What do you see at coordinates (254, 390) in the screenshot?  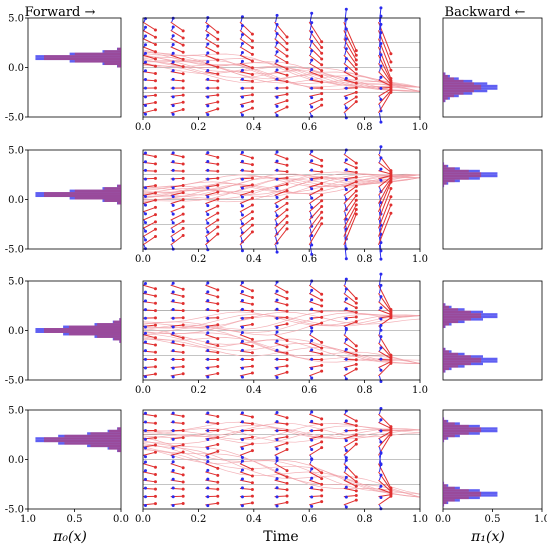 I see `mid-xtick-label: 0.4` at bounding box center [254, 390].